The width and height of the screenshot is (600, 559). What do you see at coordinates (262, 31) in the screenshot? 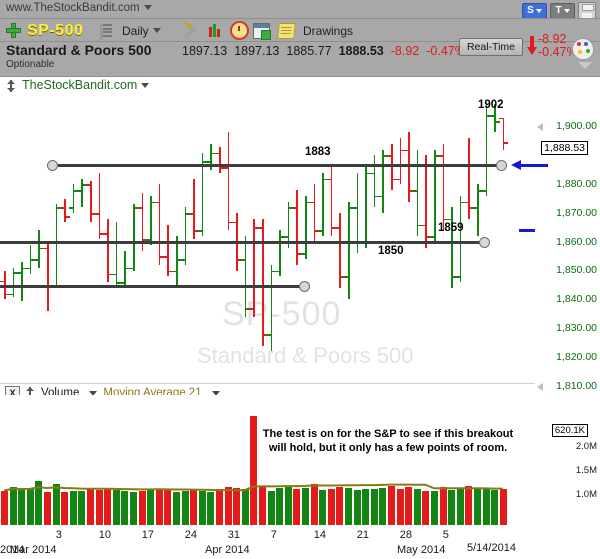
I see `calendar-add-icon` at bounding box center [262, 31].